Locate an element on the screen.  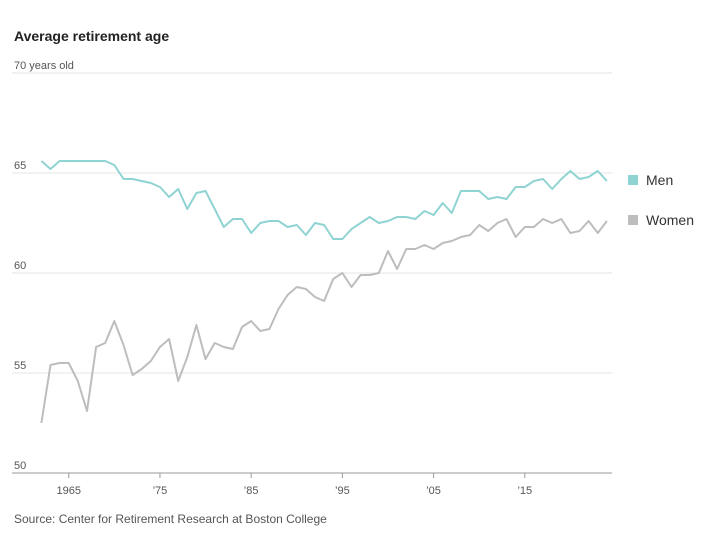
x-tick-label: ’95 is located at coordinates (342, 491).